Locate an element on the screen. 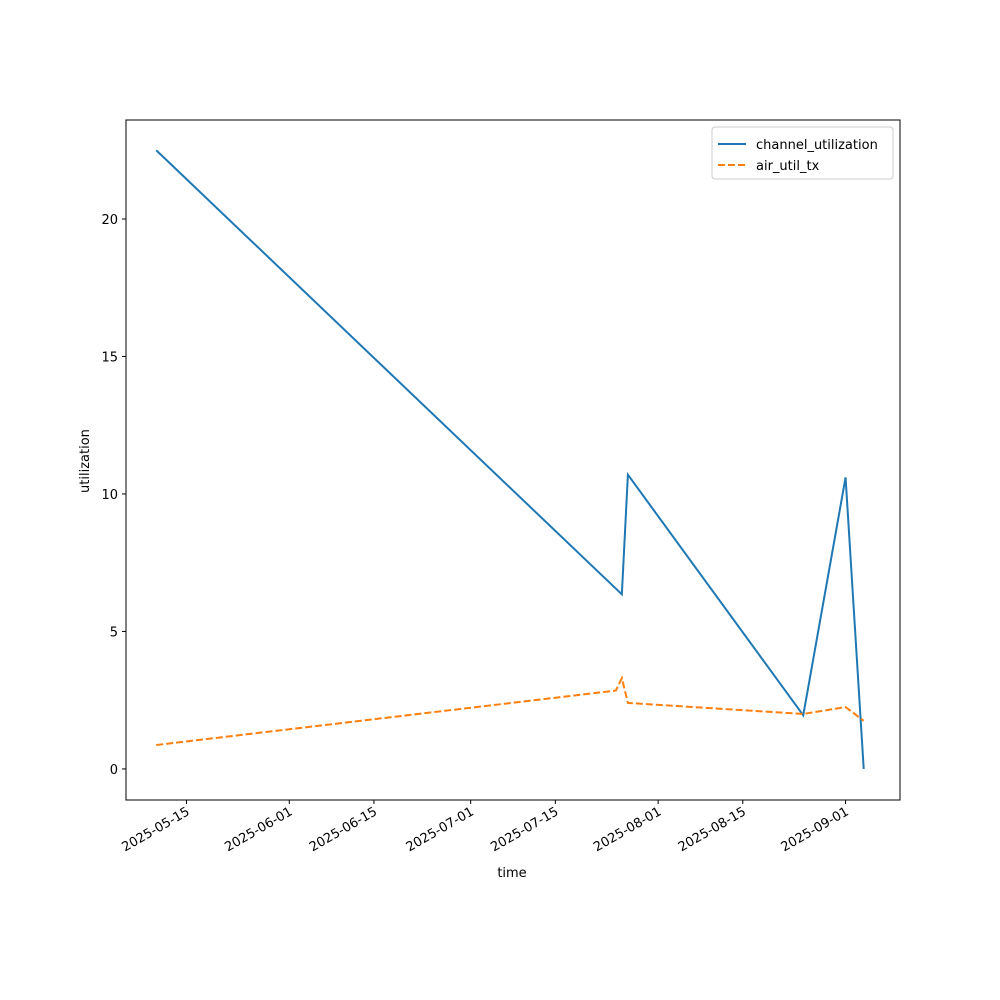 The image size is (1000, 1000). y-tick-label: 10 is located at coordinates (109, 495).